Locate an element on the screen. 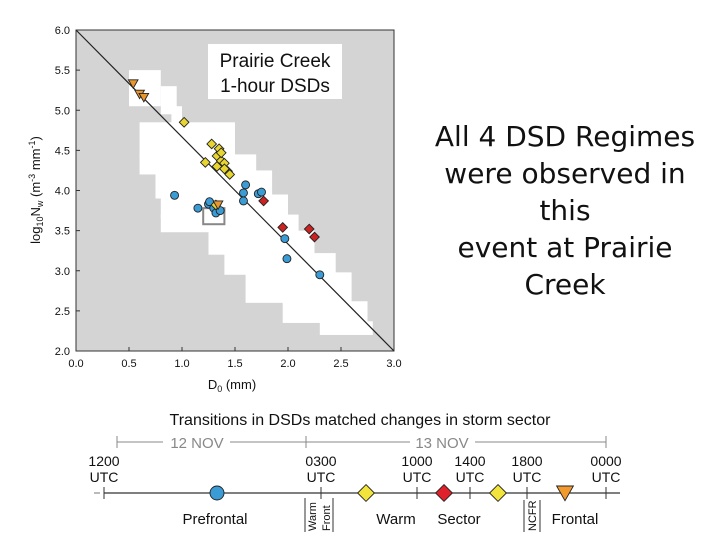  regime-label-ncfr: NCFR is located at coordinates (532, 516).